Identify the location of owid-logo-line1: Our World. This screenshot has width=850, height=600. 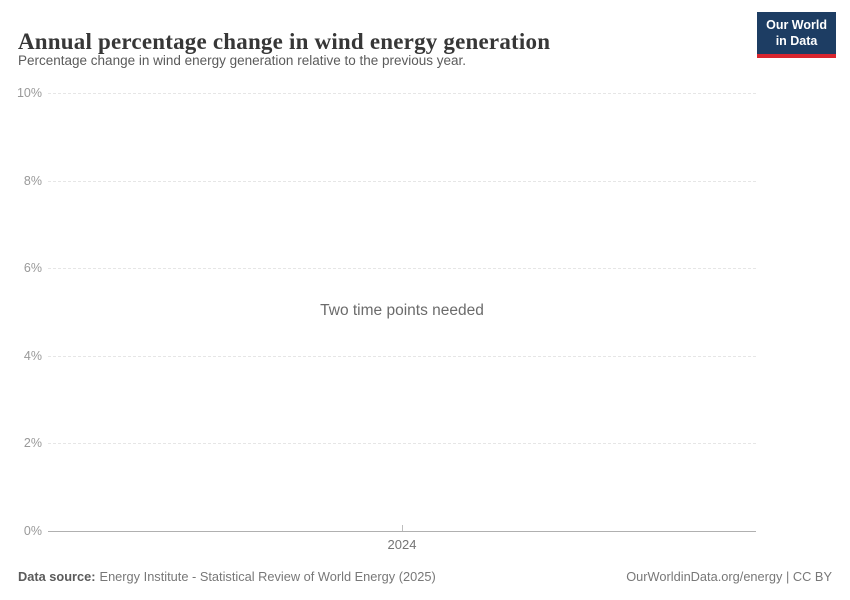
(796, 25).